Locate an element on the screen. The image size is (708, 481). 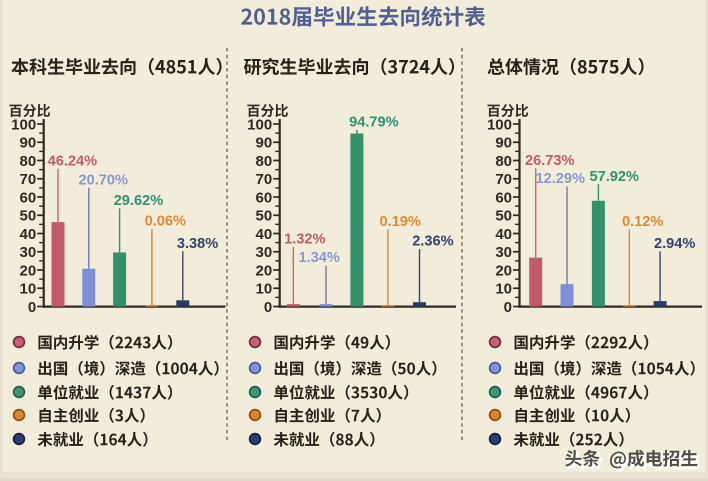
svg-text: 94.79% is located at coordinates (374, 122).